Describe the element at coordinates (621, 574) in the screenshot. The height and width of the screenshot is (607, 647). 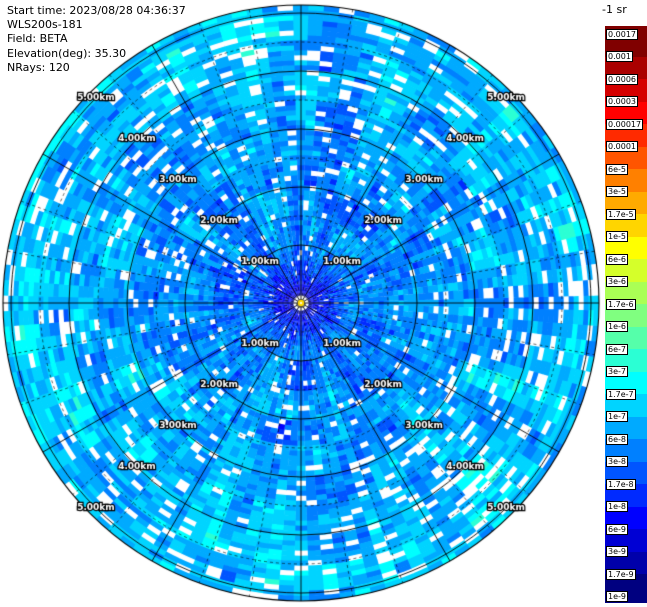
I see `colorbar-tick-label: 1.7e-9` at that location.